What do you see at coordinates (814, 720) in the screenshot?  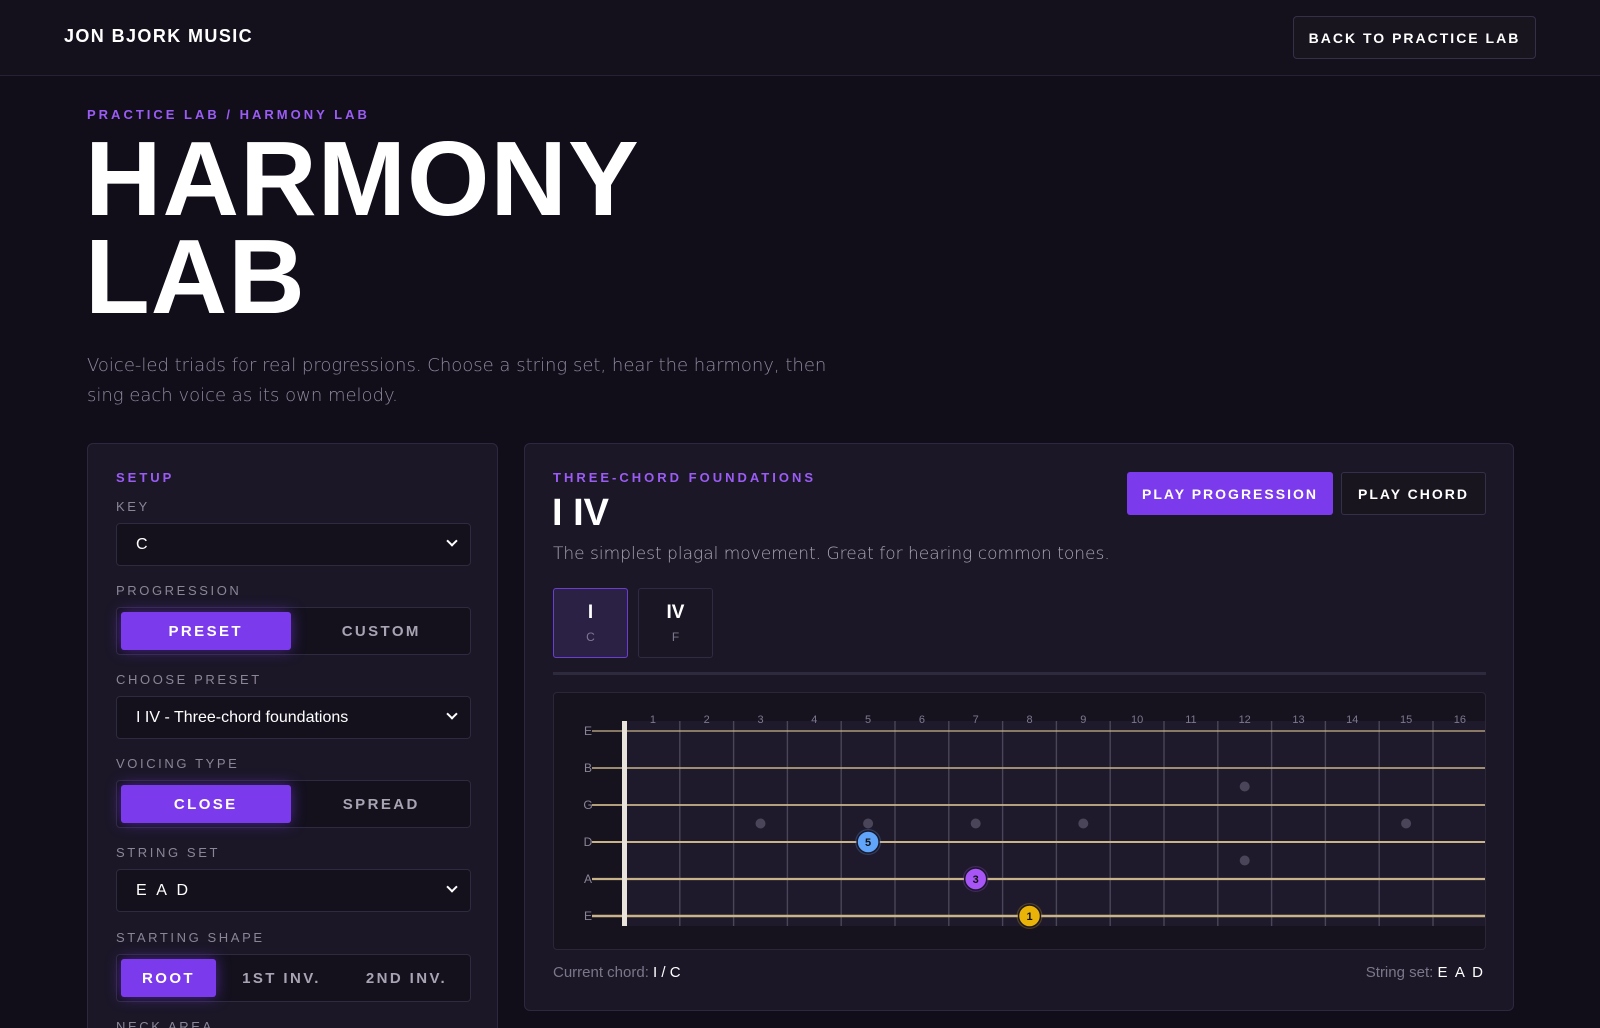 I see `fret-number: 4` at bounding box center [814, 720].